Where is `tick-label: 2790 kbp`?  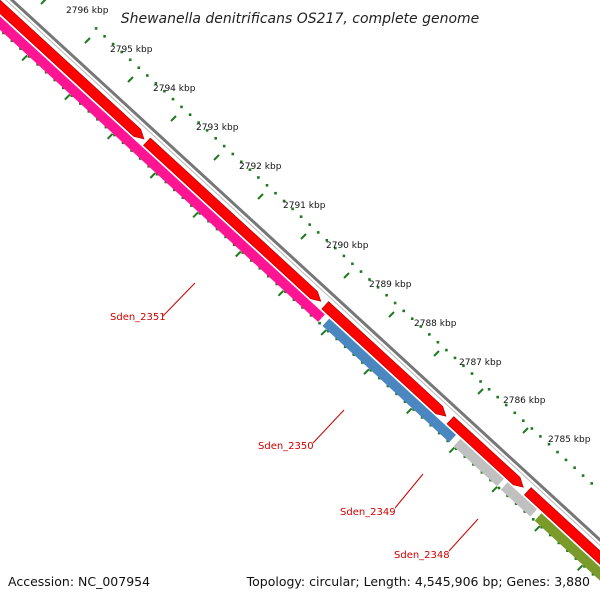
tick-label: 2790 kbp is located at coordinates (347, 246).